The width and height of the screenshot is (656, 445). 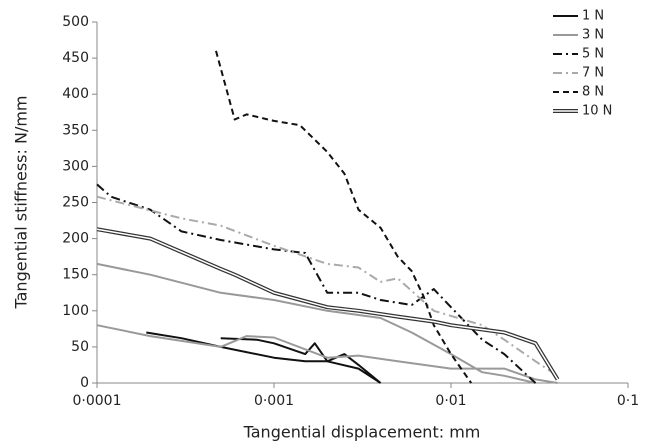 What do you see at coordinates (593, 73) in the screenshot?
I see `legend-label: 7 N` at bounding box center [593, 73].